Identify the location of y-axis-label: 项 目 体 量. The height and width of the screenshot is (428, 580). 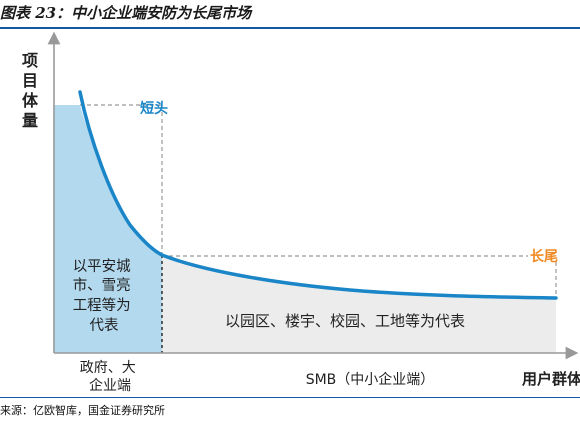
(33, 90).